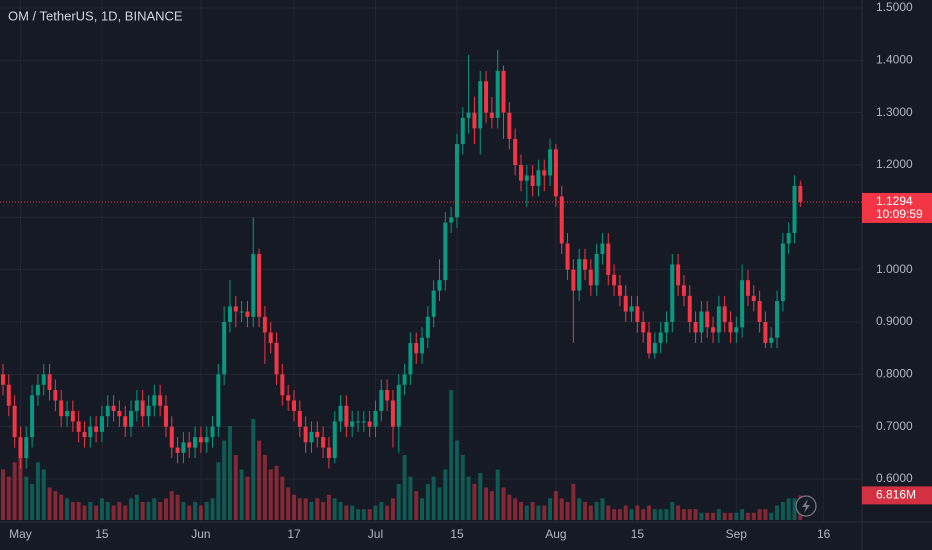 This screenshot has height=550, width=932. What do you see at coordinates (824, 534) in the screenshot?
I see `x-tick-label: 16` at bounding box center [824, 534].